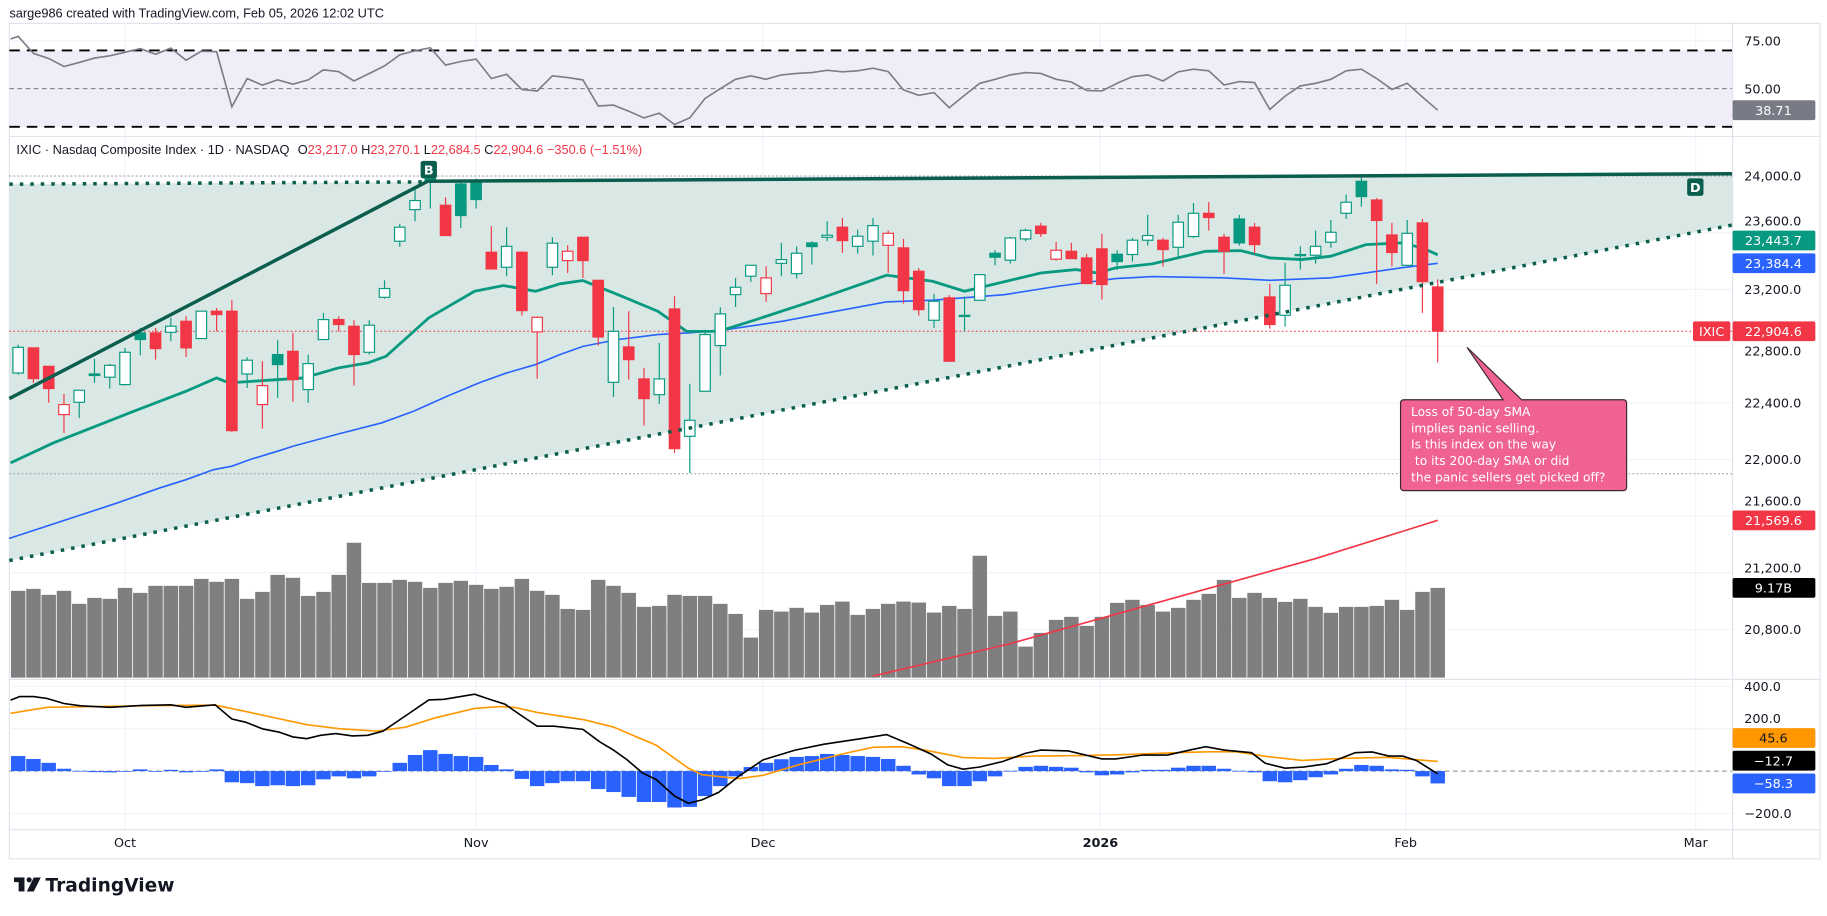 The image size is (1827, 916). Describe the element at coordinates (1080, 177) in the screenshot. I see `resistance-trendline` at that location.